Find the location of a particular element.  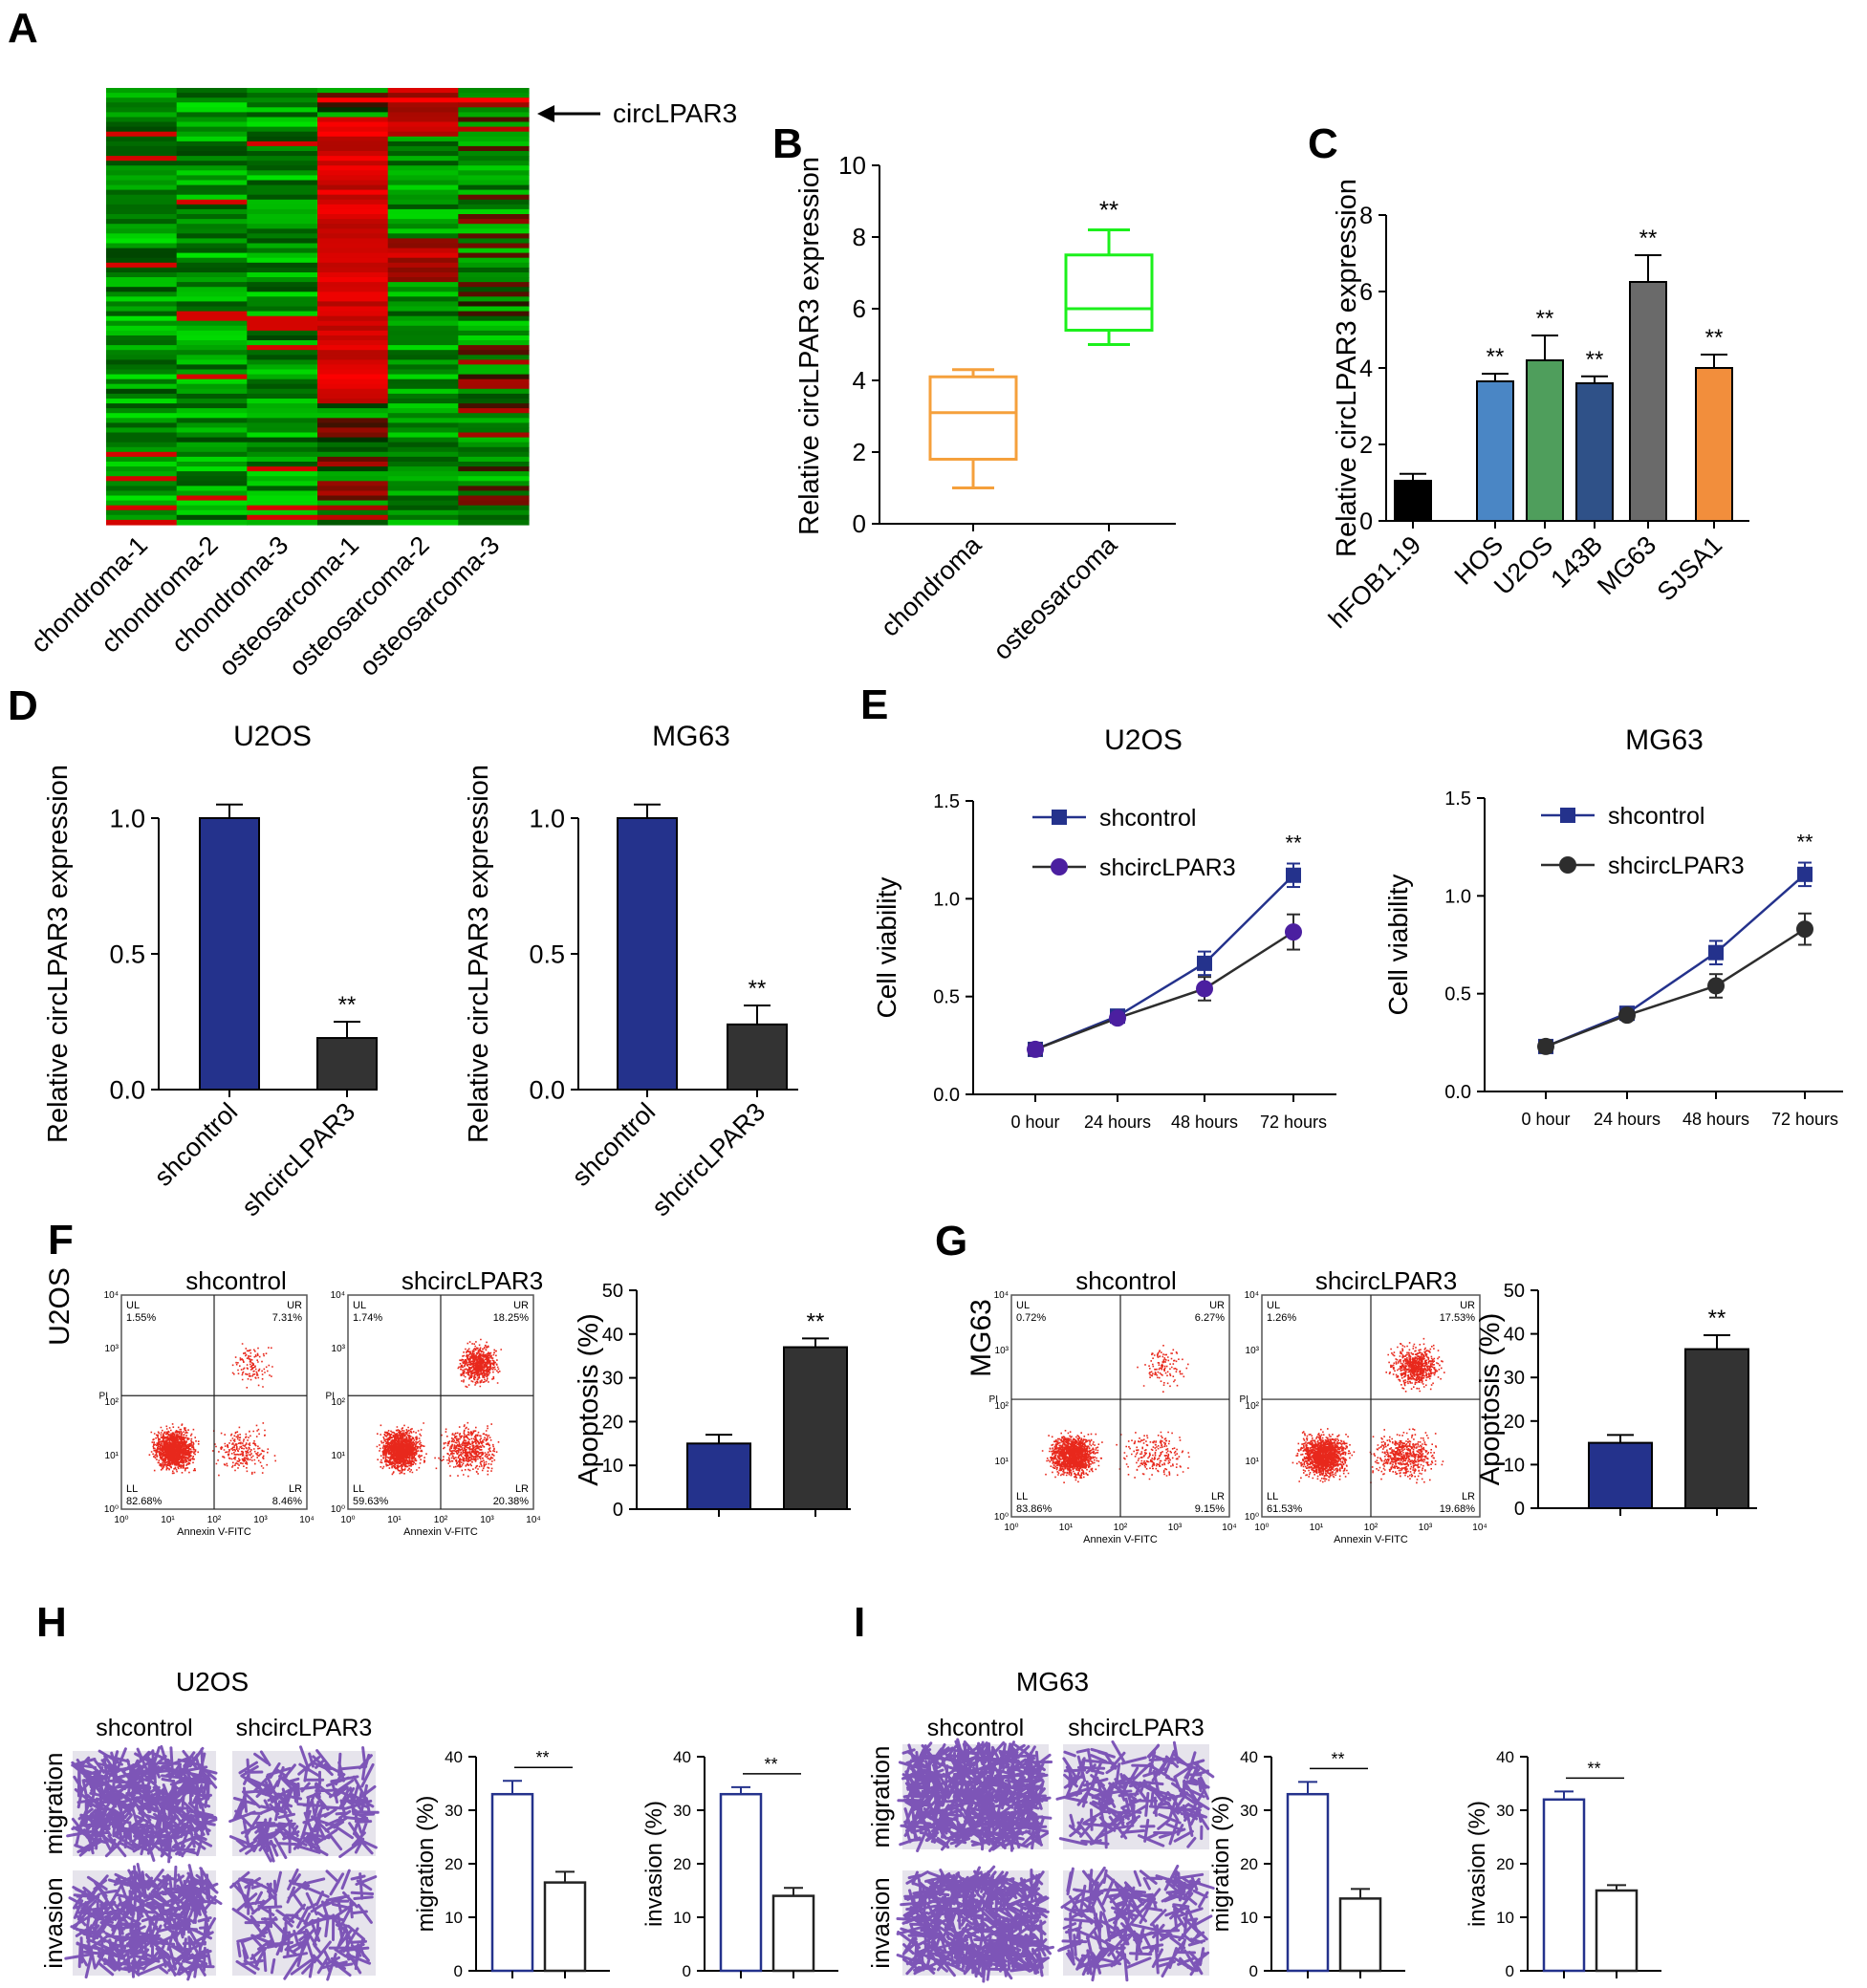

h-migration-chart-y-tick-label: 10 is located at coordinates (454, 1918).